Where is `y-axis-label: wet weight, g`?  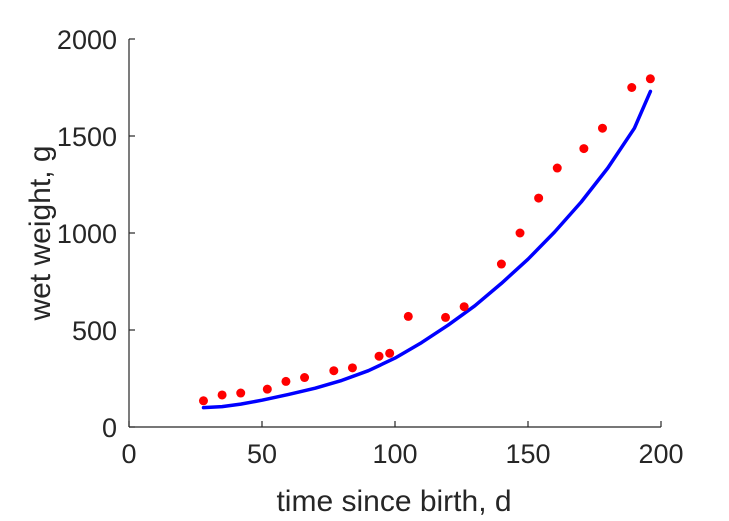 y-axis-label: wet weight, g is located at coordinates (40, 233).